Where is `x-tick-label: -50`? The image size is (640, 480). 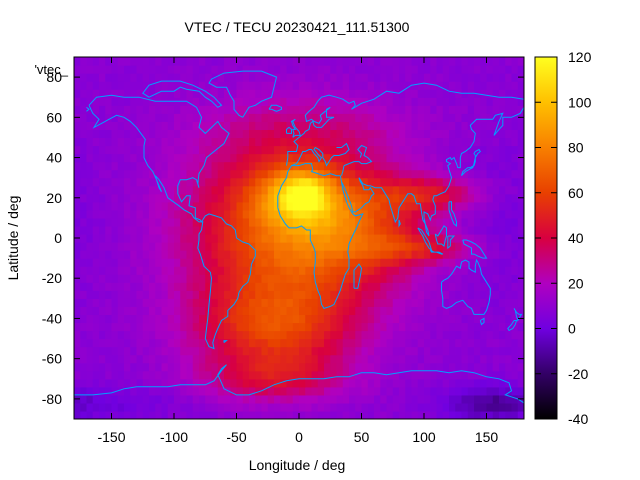 x-tick-label: -50 is located at coordinates (236, 437).